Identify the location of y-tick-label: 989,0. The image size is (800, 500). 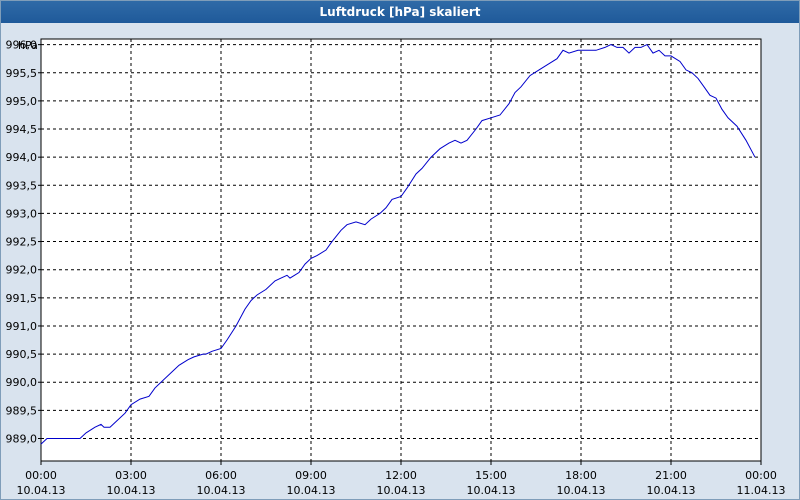
(22, 438).